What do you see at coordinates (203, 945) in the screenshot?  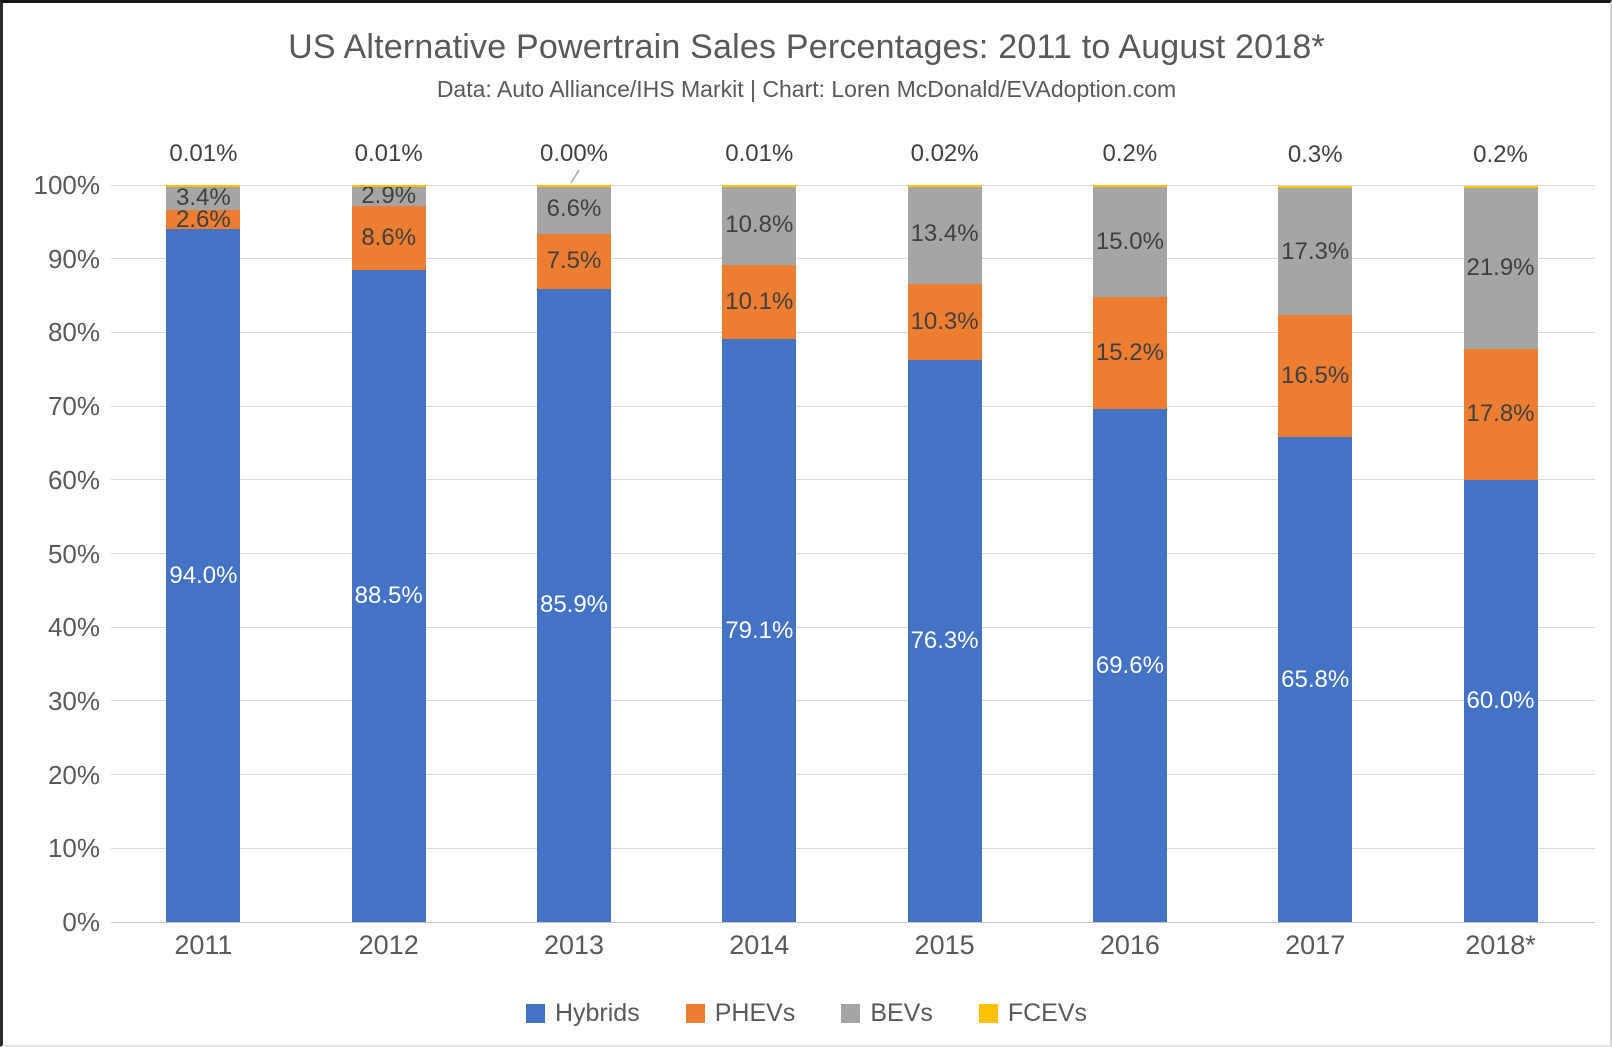 I see `x-category-label: 2011` at bounding box center [203, 945].